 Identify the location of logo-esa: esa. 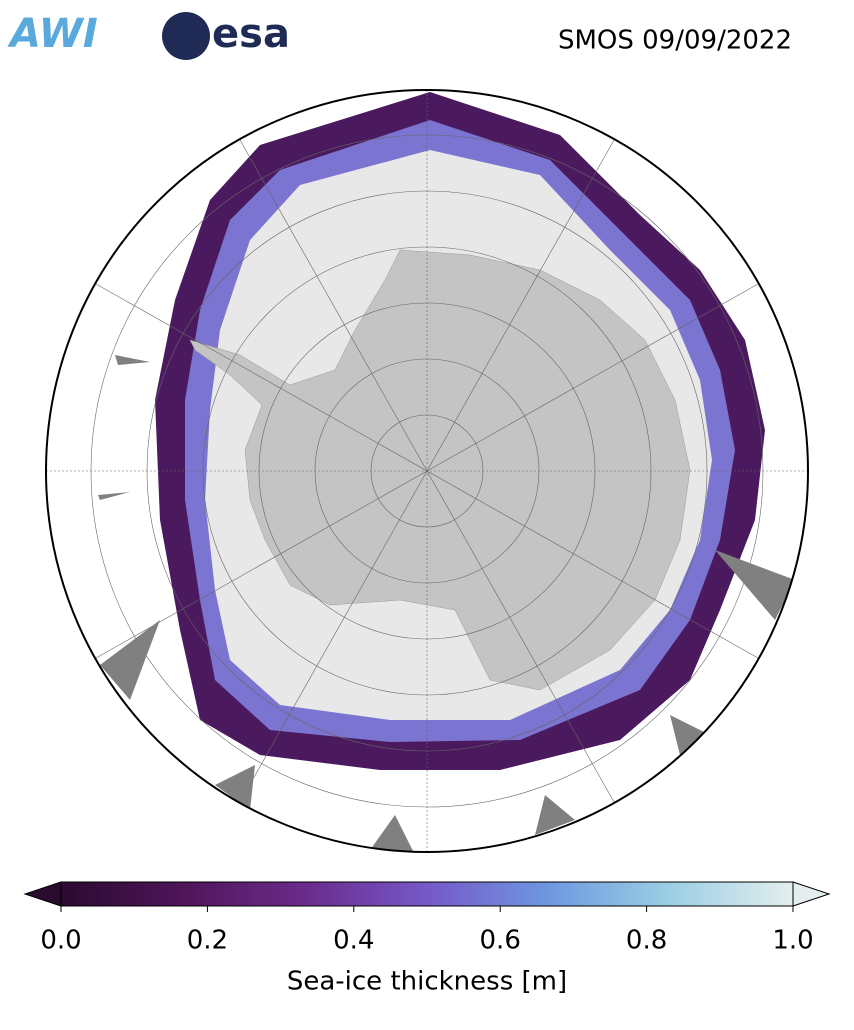
(251, 34).